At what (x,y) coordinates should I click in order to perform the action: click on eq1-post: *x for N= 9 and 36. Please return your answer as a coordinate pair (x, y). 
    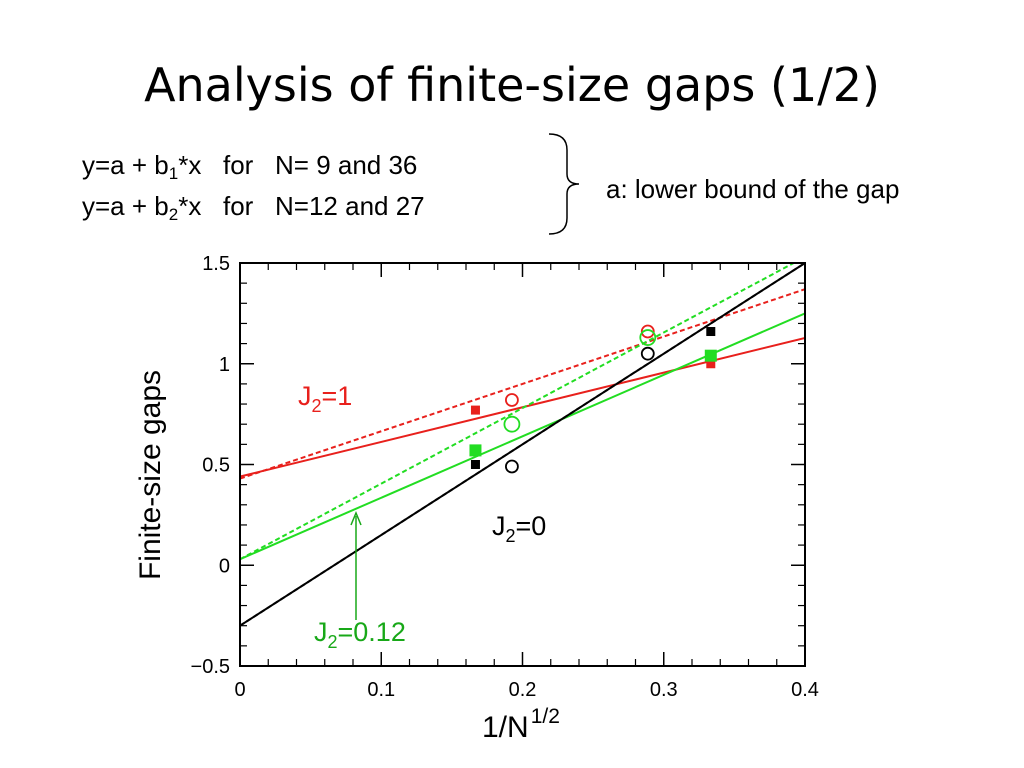
    Looking at the image, I should click on (298, 165).